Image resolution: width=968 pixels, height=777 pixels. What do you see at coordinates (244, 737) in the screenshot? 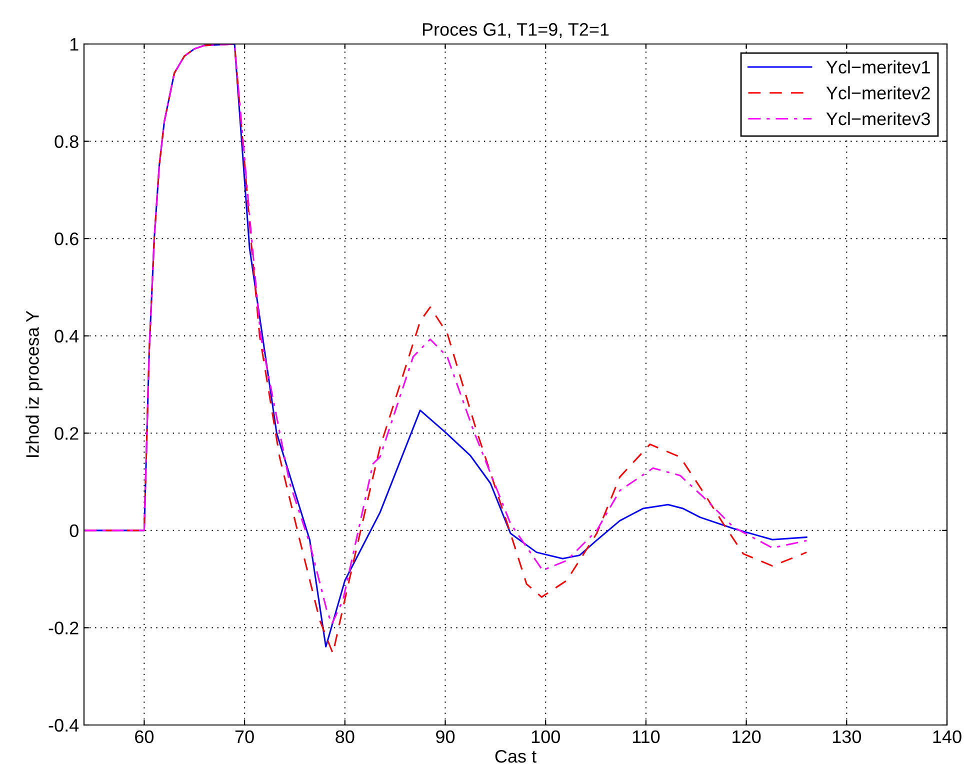
I see `x-tick-label: 70` at bounding box center [244, 737].